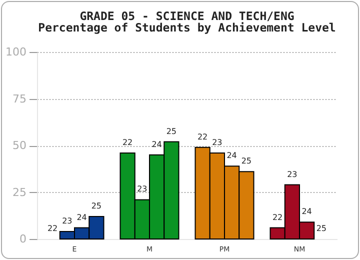 The height and width of the screenshot is (260, 360). I want to click on series-label: 23, so click(67, 221).